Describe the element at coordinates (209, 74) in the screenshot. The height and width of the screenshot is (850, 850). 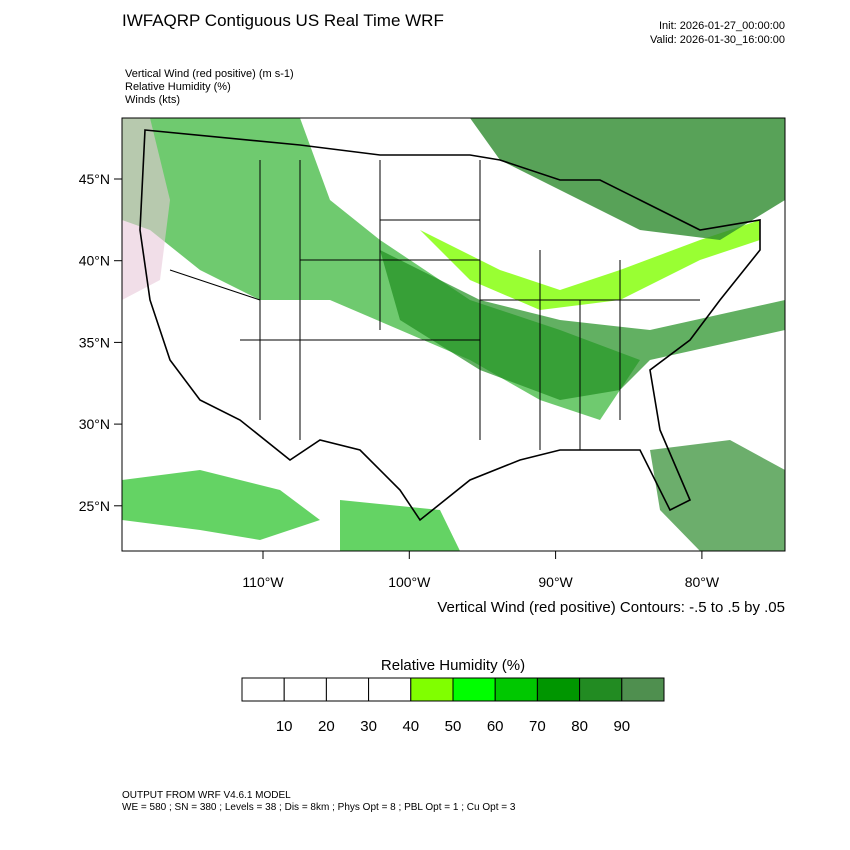
I see `field-label: Vertical Wind (red positive) (m s-1)` at that location.